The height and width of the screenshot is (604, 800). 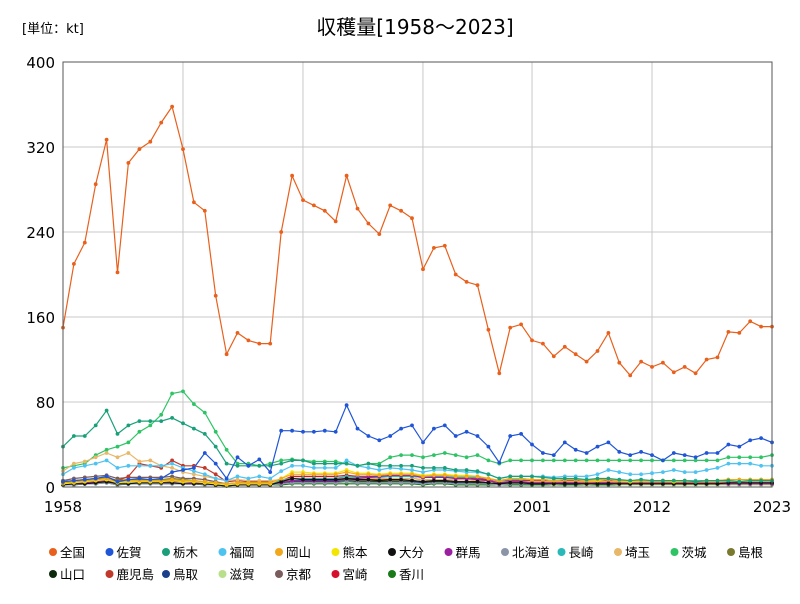 What do you see at coordinates (40, 233) in the screenshot?
I see `y-tick-label: 240` at bounding box center [40, 233].